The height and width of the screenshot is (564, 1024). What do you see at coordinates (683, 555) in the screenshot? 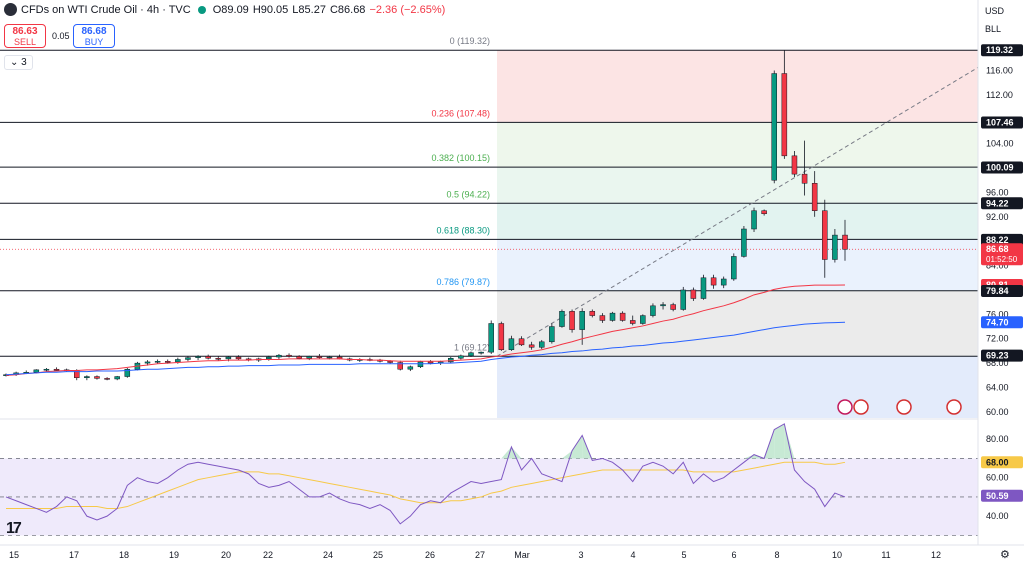
I see `time-tick-label: 5` at bounding box center [683, 555].